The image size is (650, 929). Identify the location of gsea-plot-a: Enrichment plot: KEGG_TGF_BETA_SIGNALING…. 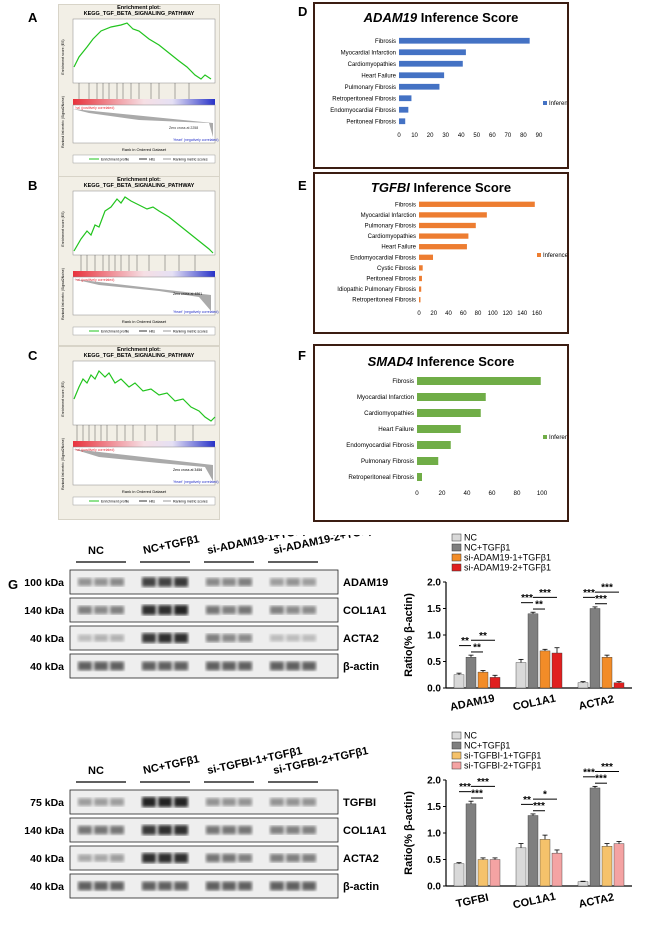
(139, 91).